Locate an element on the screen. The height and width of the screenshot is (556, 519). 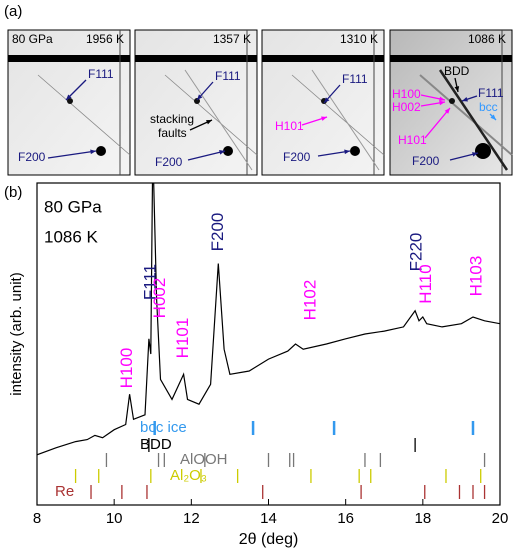
phase-label: bcc ice is located at coordinates (163, 427).